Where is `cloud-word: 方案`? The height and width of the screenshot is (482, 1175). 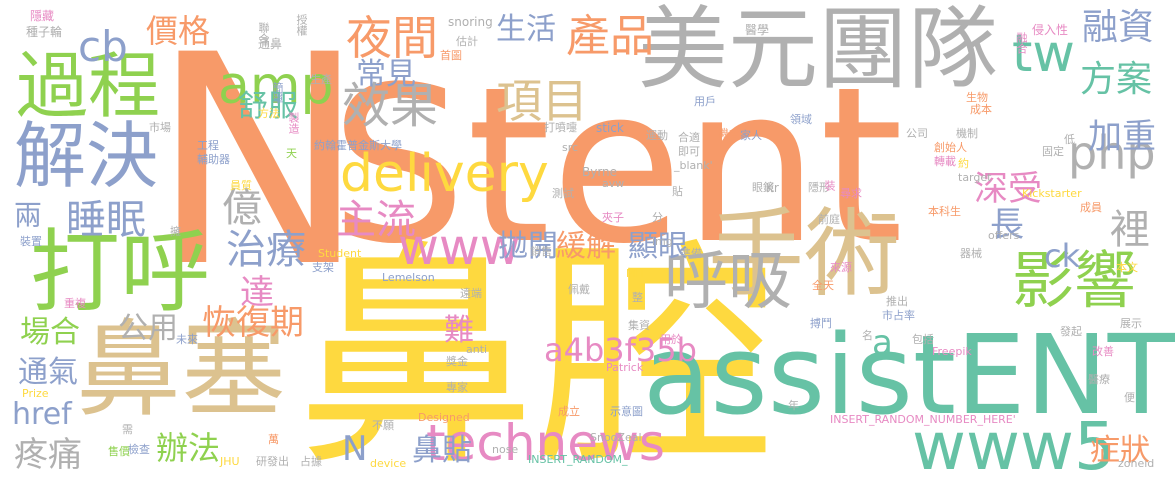
cloud-word: 方案 is located at coordinates (1116, 80).